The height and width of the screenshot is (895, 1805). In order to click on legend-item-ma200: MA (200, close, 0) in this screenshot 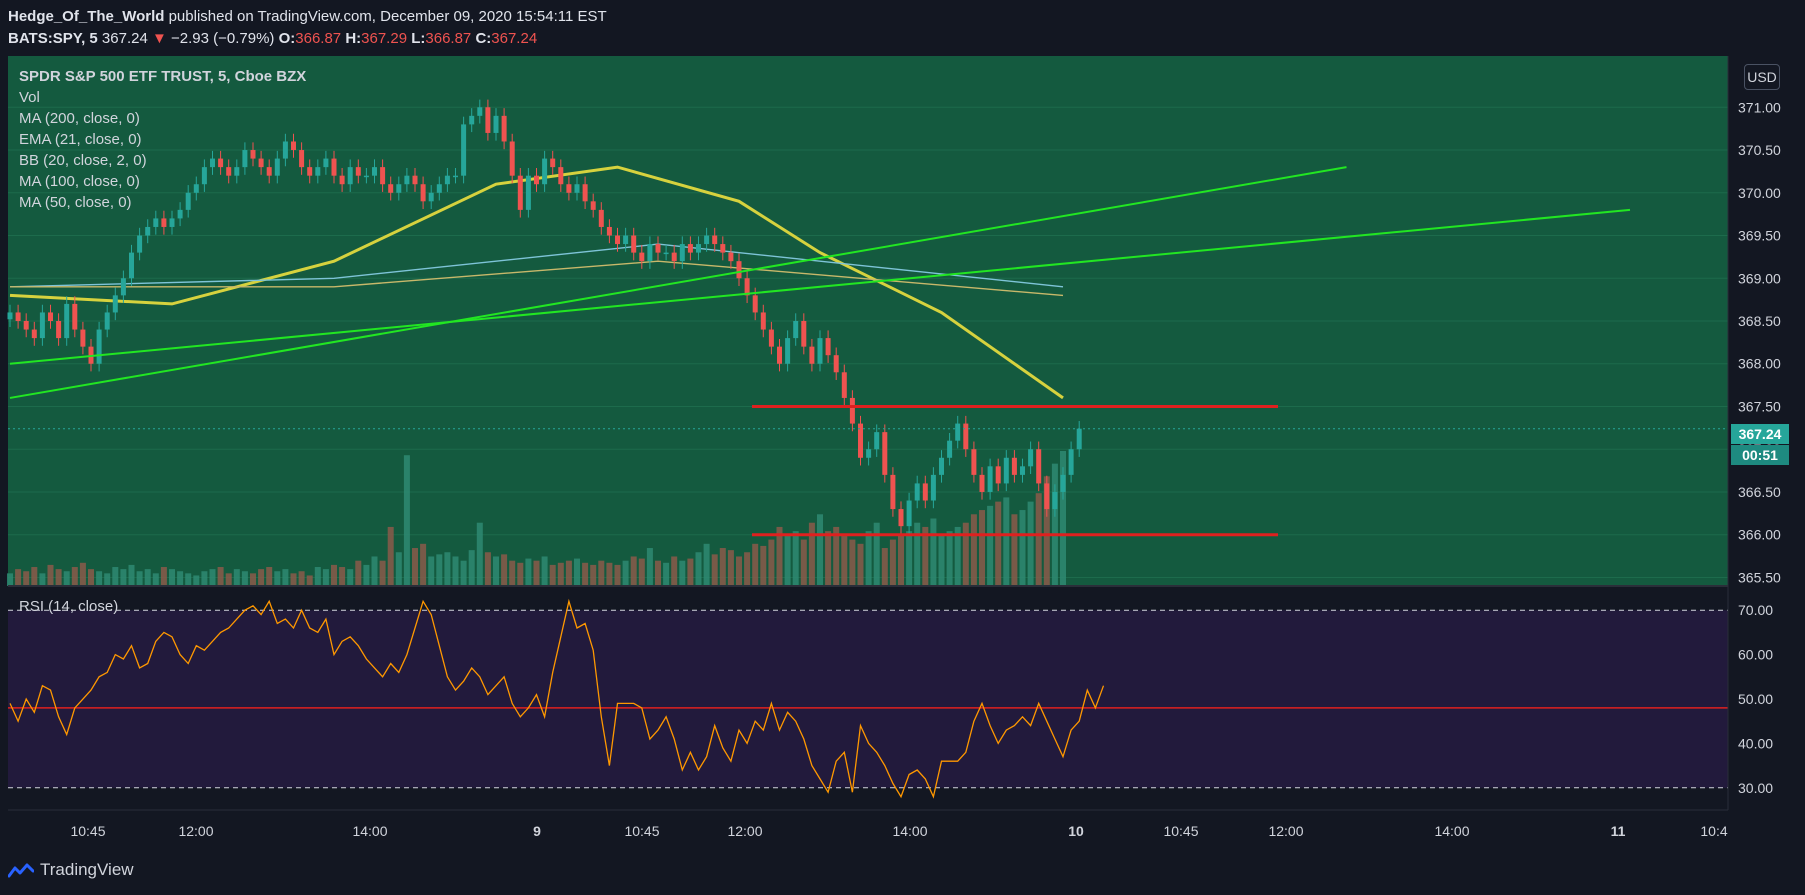, I will do `click(79, 118)`.